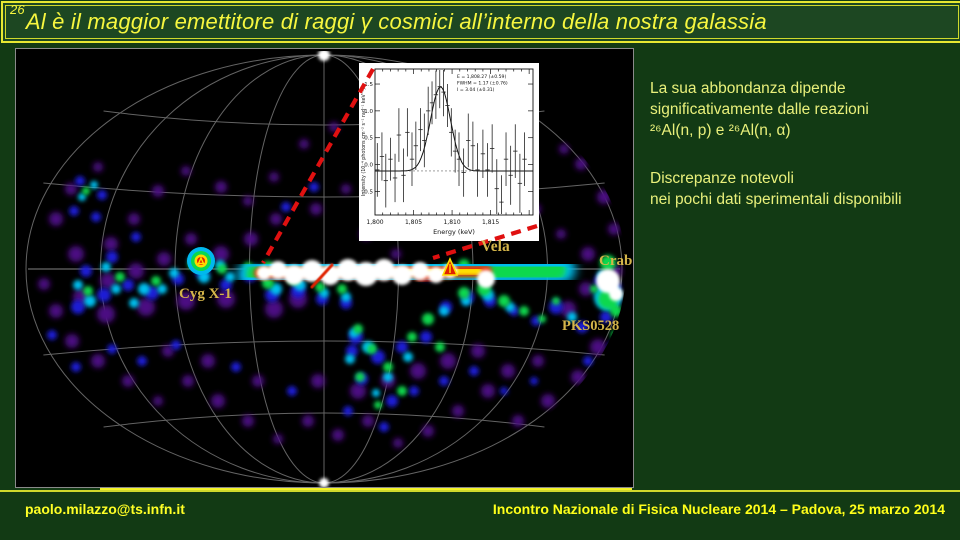  Describe the element at coordinates (451, 222) in the screenshot. I see `x-tick-label: 1,810` at that location.